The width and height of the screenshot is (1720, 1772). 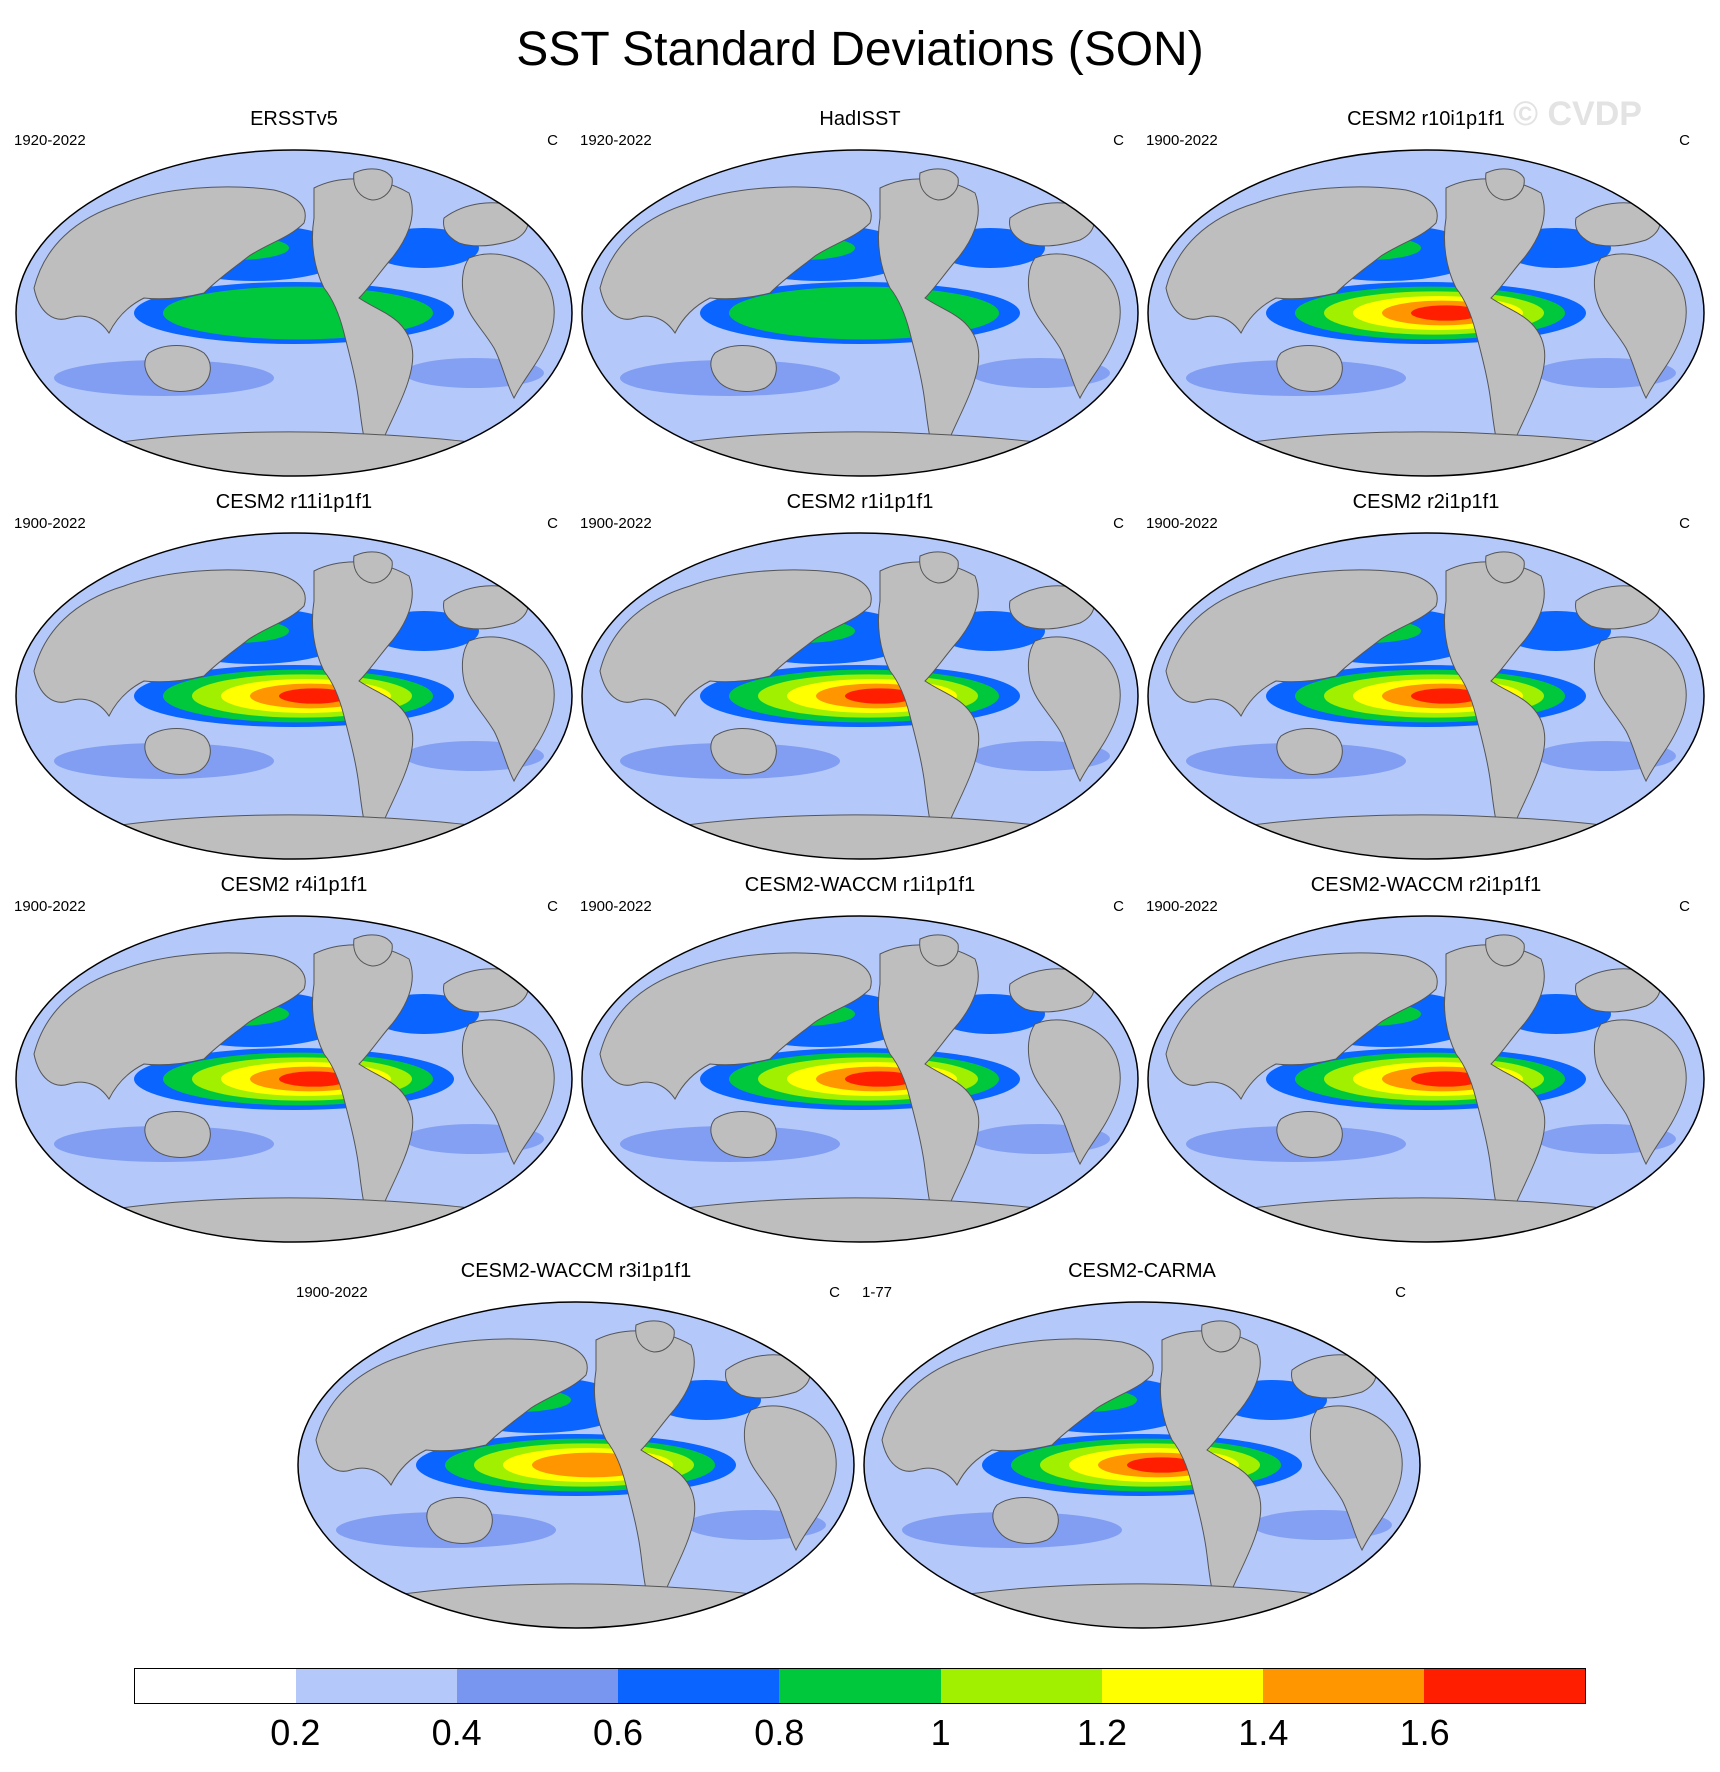 I want to click on panel-years: 1920-2022, so click(x=616, y=140).